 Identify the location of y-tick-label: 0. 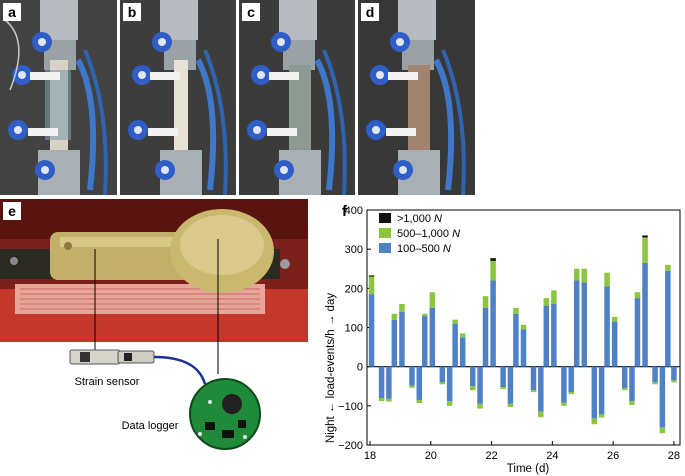
(360, 368).